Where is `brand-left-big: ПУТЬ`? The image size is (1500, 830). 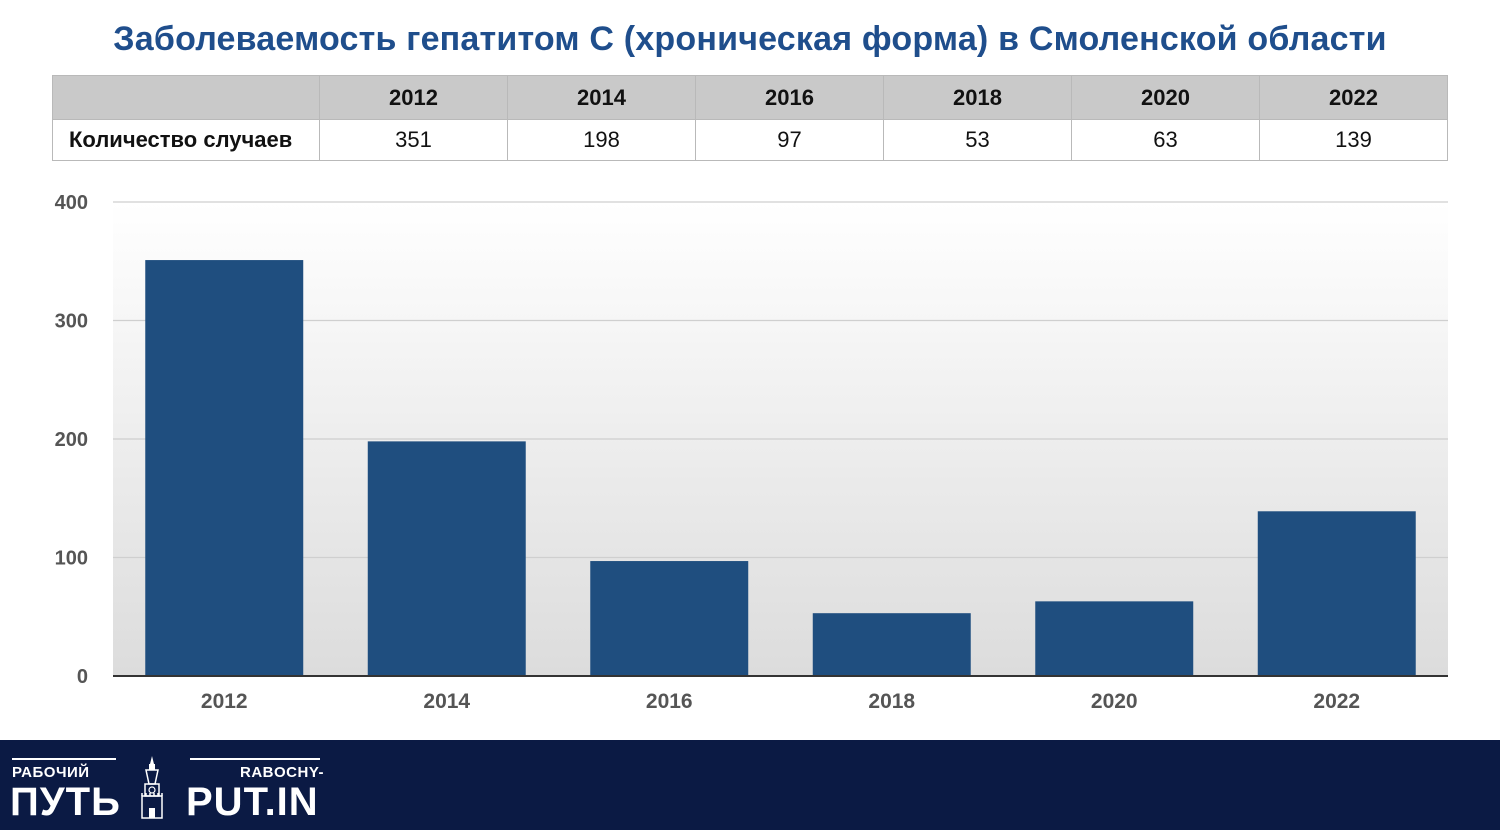
brand-left-big: ПУТЬ is located at coordinates (65, 802).